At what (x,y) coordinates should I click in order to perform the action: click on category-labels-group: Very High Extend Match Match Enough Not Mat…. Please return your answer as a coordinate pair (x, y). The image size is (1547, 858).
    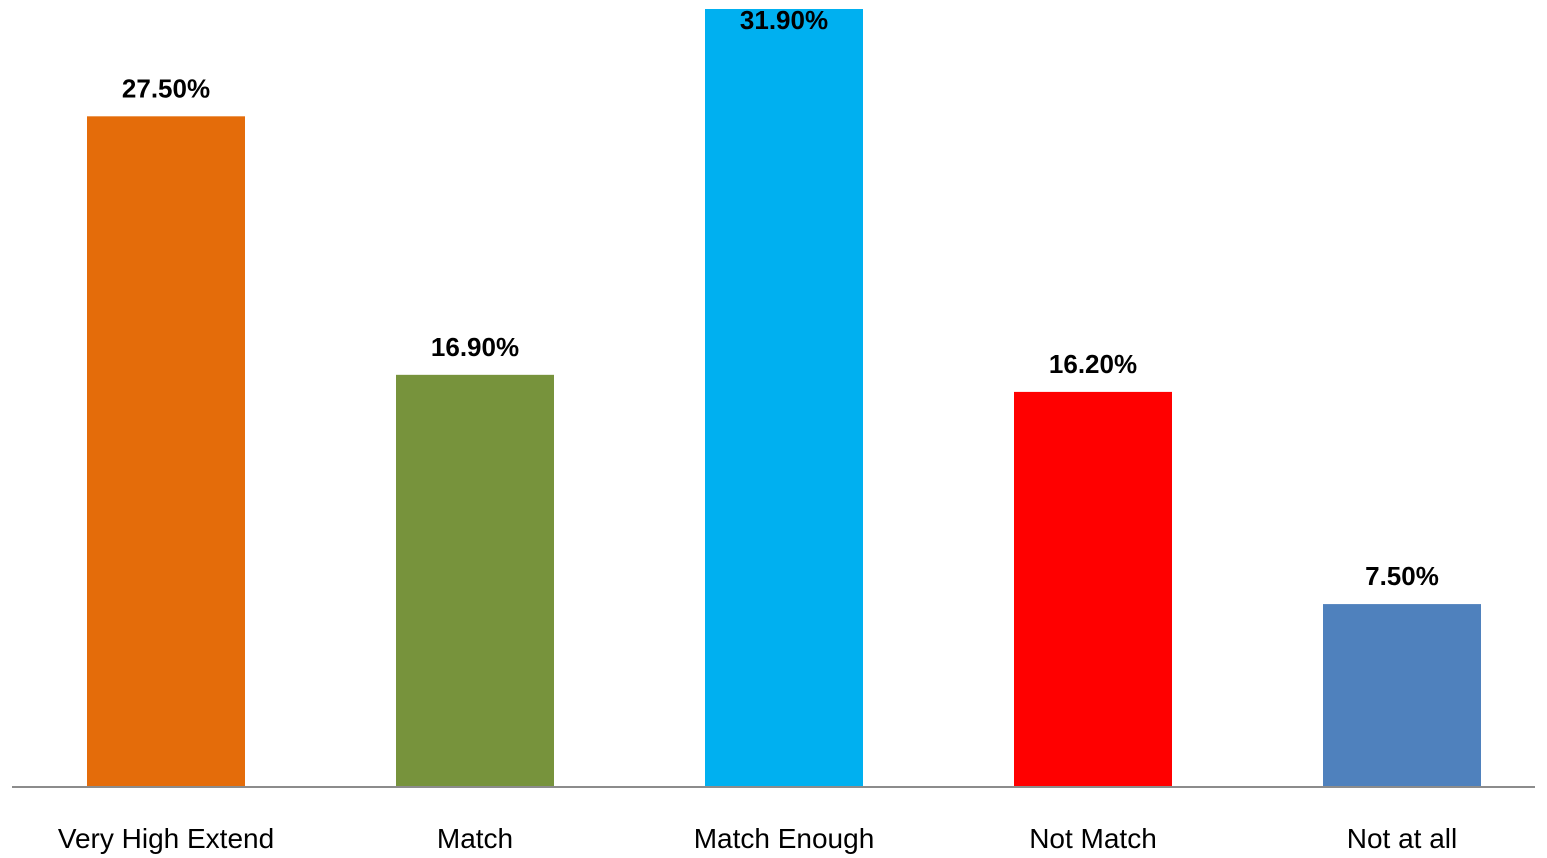
    Looking at the image, I should click on (757, 838).